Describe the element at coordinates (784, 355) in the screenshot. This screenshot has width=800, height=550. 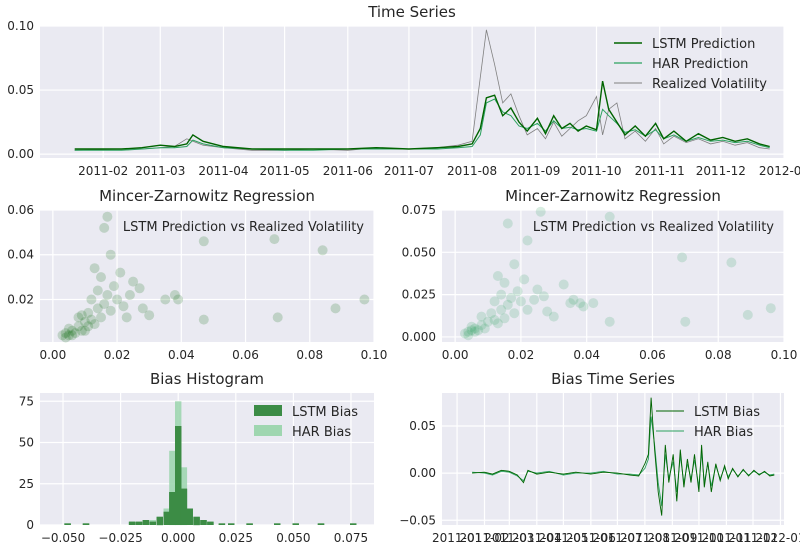
I see `x-tick-label: 0.10` at that location.